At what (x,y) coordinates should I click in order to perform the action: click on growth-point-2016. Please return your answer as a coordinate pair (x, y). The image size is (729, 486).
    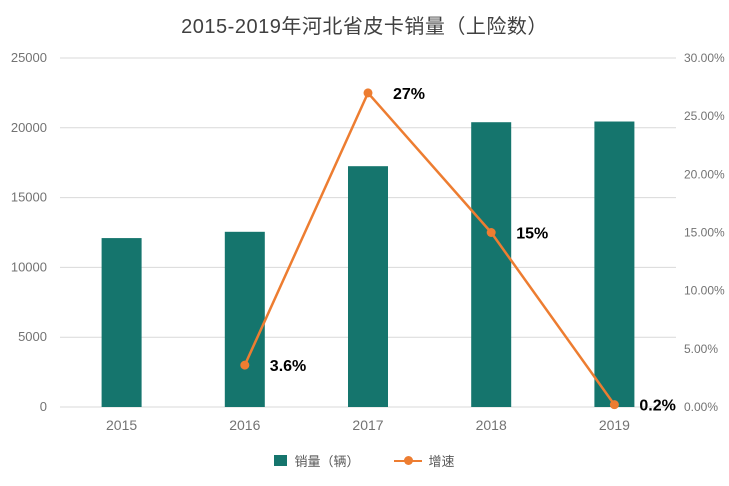
    Looking at the image, I should click on (245, 365).